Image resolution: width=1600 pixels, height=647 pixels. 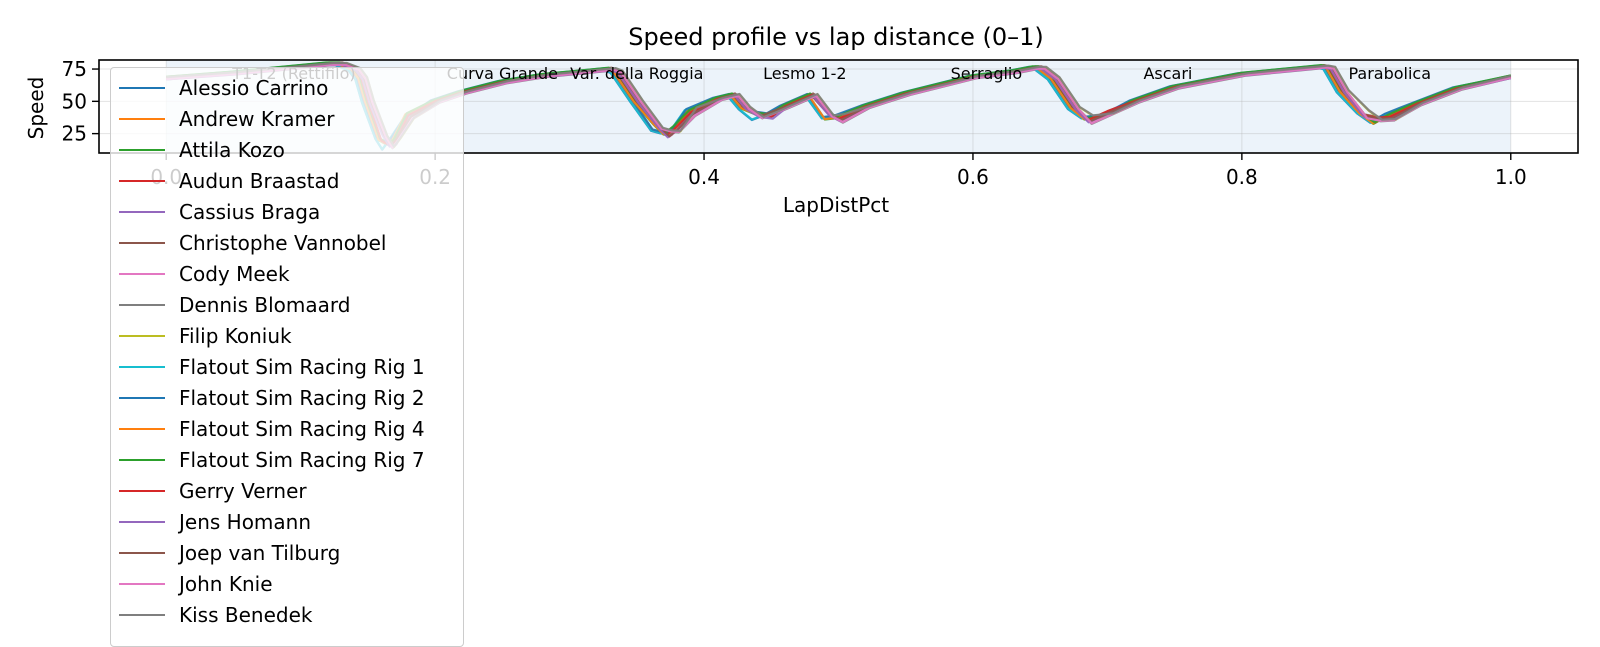 What do you see at coordinates (302, 397) in the screenshot?
I see `legend-label: Flatout Sim Racing Rig 2` at bounding box center [302, 397].